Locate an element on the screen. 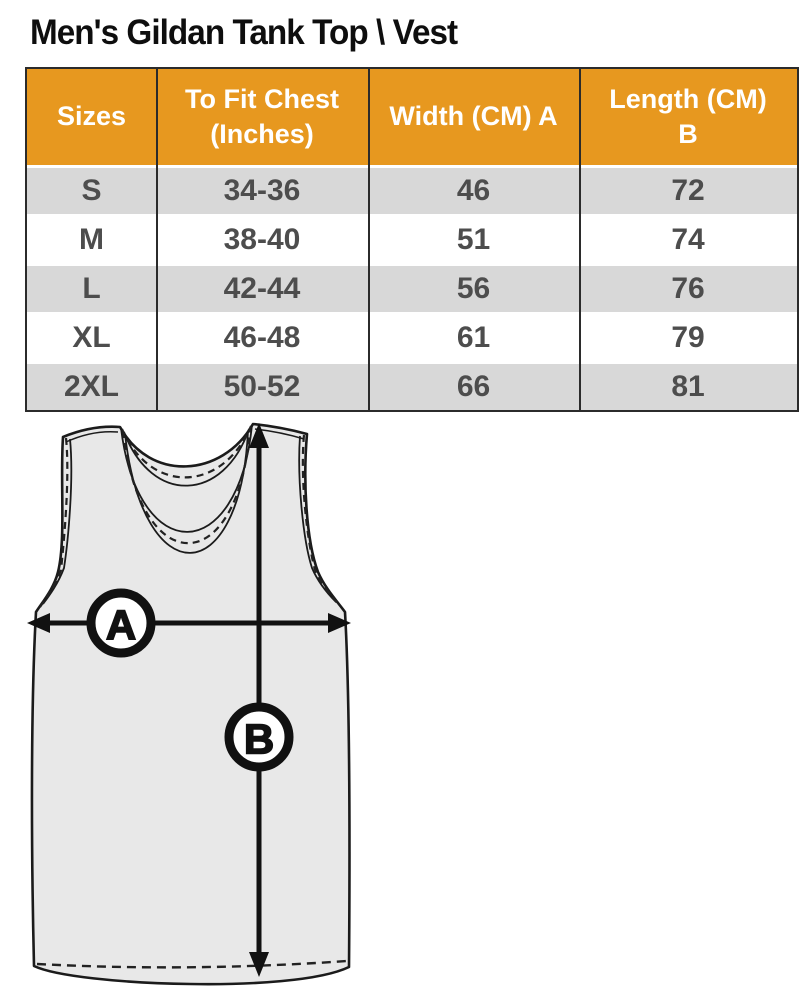 The height and width of the screenshot is (1005, 812). back-neck-stitch-line is located at coordinates (186, 452).